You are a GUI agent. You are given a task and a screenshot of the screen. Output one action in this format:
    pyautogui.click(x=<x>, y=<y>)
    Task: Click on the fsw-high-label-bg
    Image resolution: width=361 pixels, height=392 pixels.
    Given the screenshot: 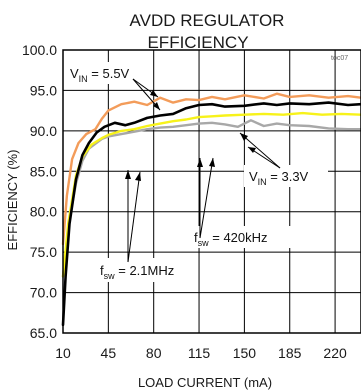 What is the action you would take?
    pyautogui.click(x=146, y=270)
    